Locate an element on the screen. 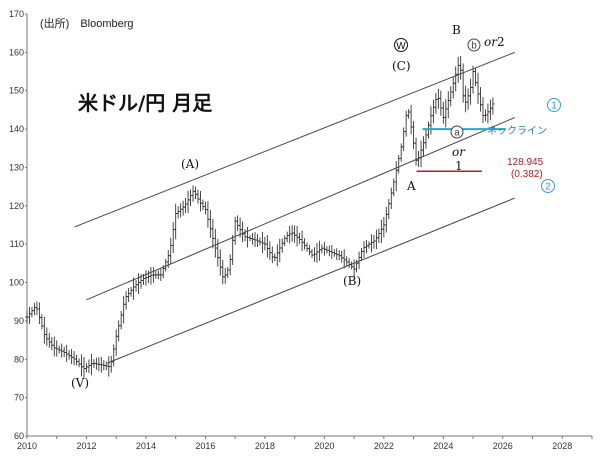 The height and width of the screenshot is (464, 604). label-a-paren: (A) is located at coordinates (190, 164).